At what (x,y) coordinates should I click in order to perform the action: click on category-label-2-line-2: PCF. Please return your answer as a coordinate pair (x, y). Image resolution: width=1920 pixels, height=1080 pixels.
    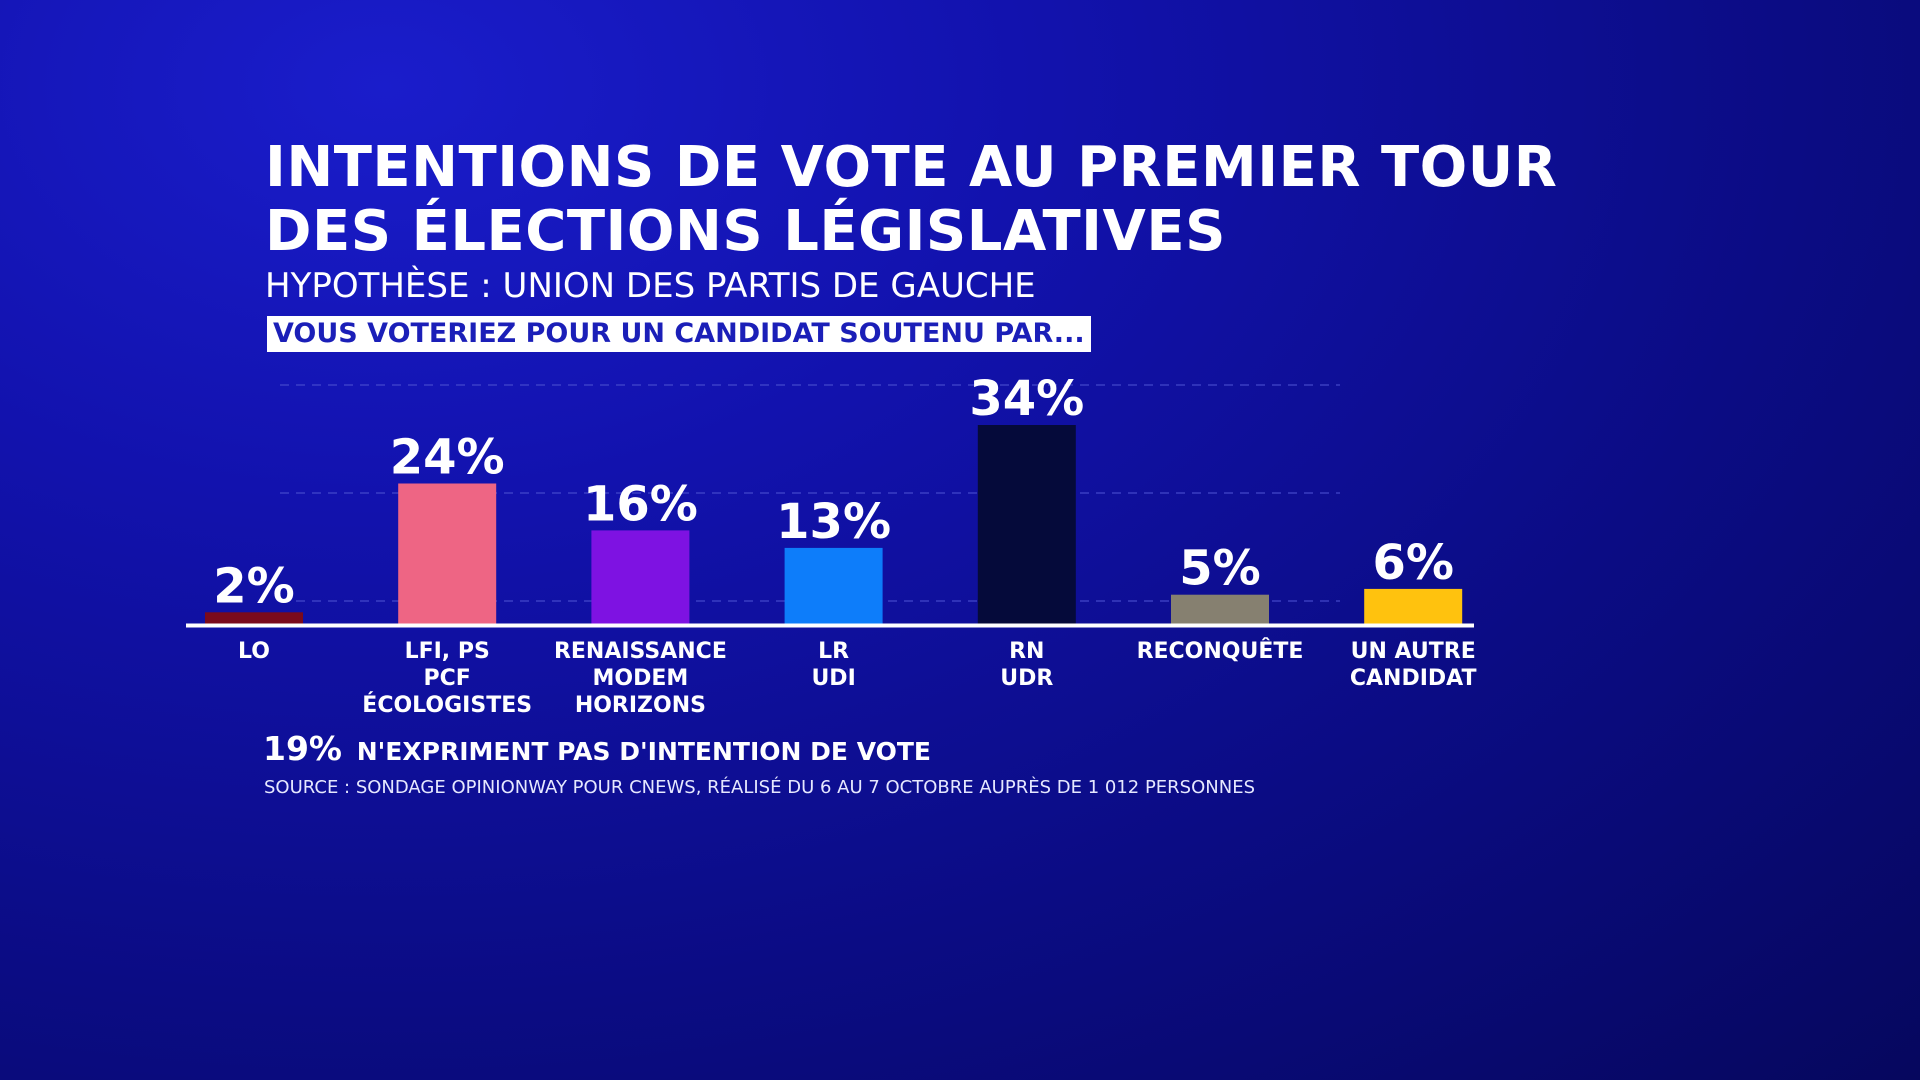
    Looking at the image, I should click on (447, 678).